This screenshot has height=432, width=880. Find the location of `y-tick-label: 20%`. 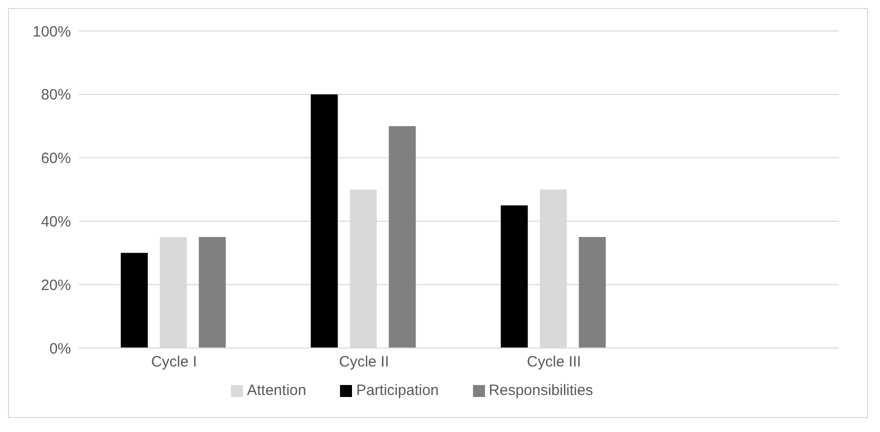

y-tick-label: 20% is located at coordinates (55, 285).